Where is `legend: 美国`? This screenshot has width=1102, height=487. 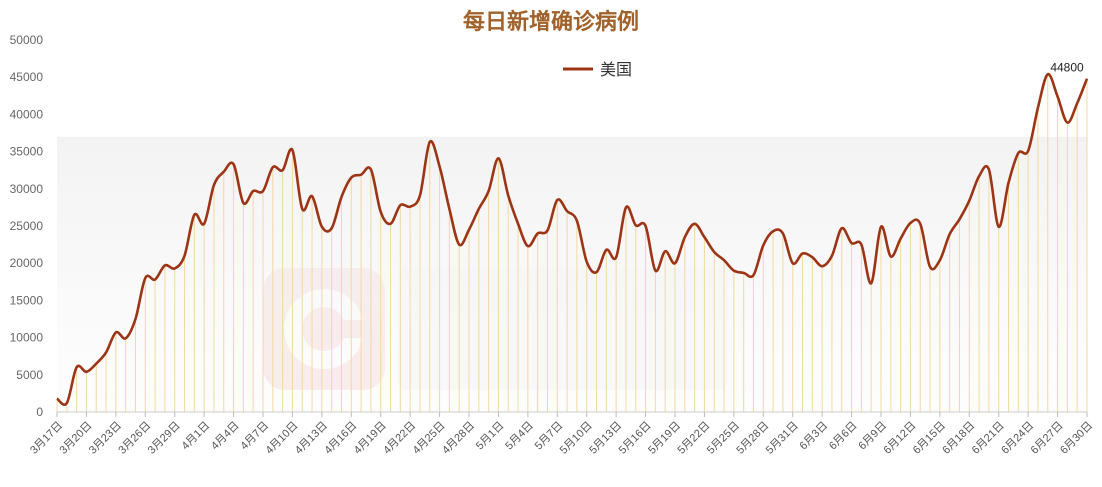 legend: 美国 is located at coordinates (597, 69).